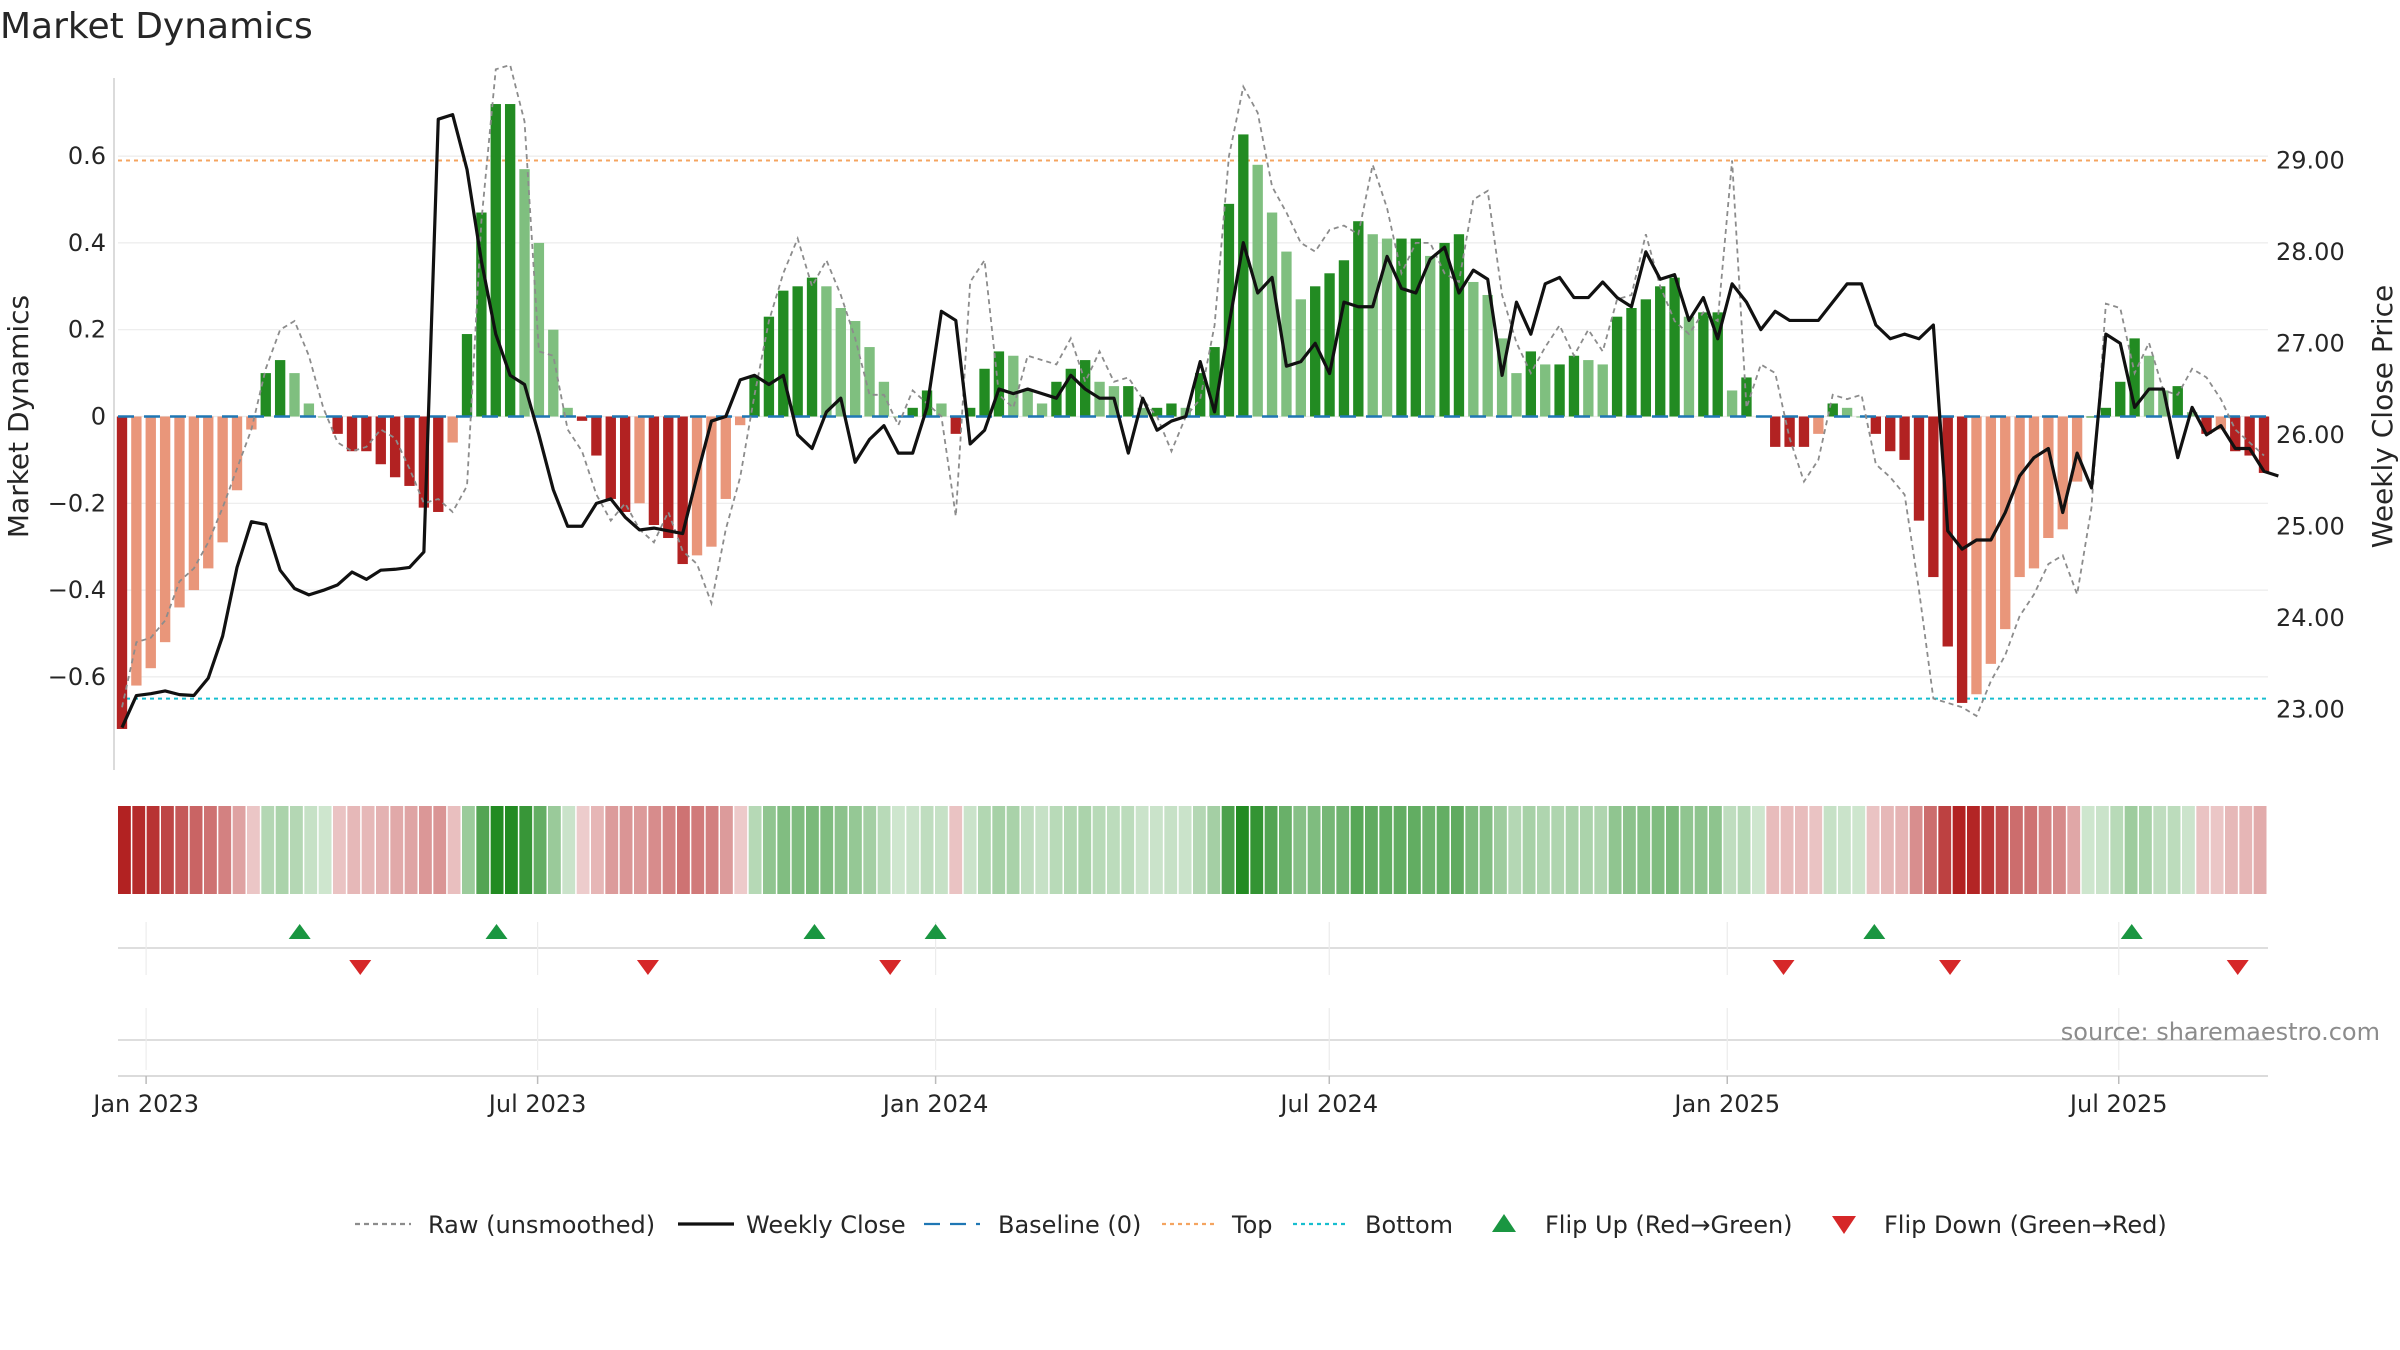  Describe the element at coordinates (18, 416) in the screenshot. I see `y-axis-label-left: Market Dynamics` at that location.